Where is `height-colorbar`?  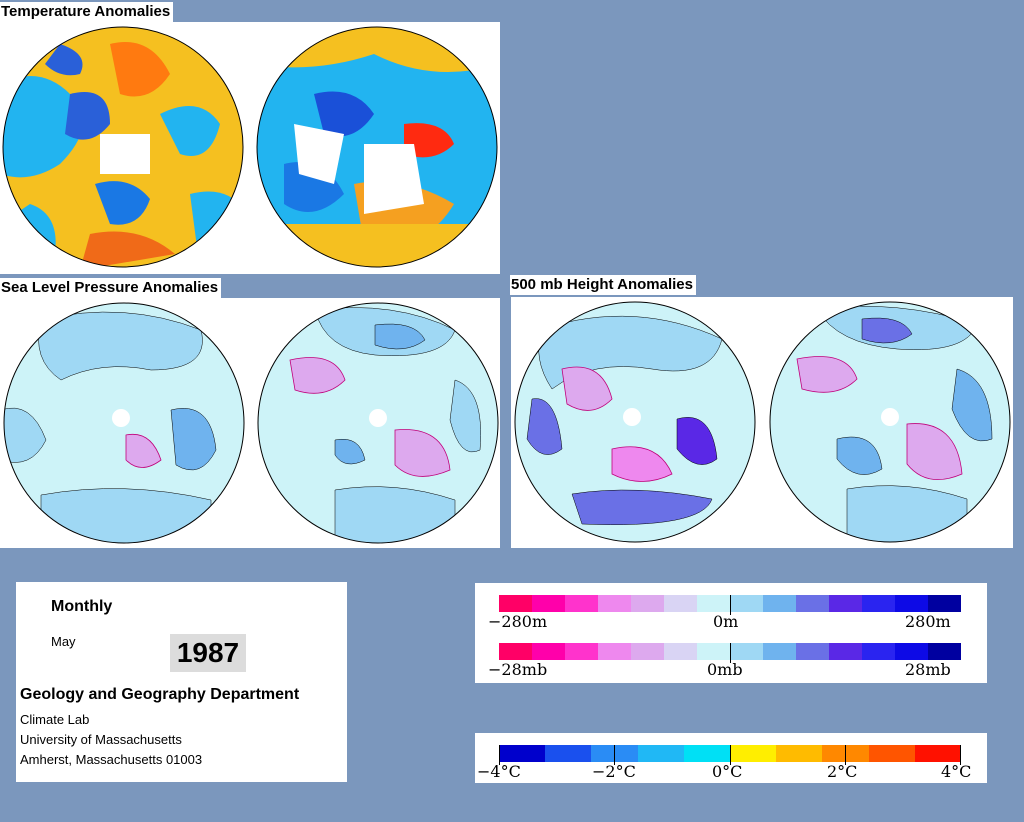 height-colorbar is located at coordinates (730, 603).